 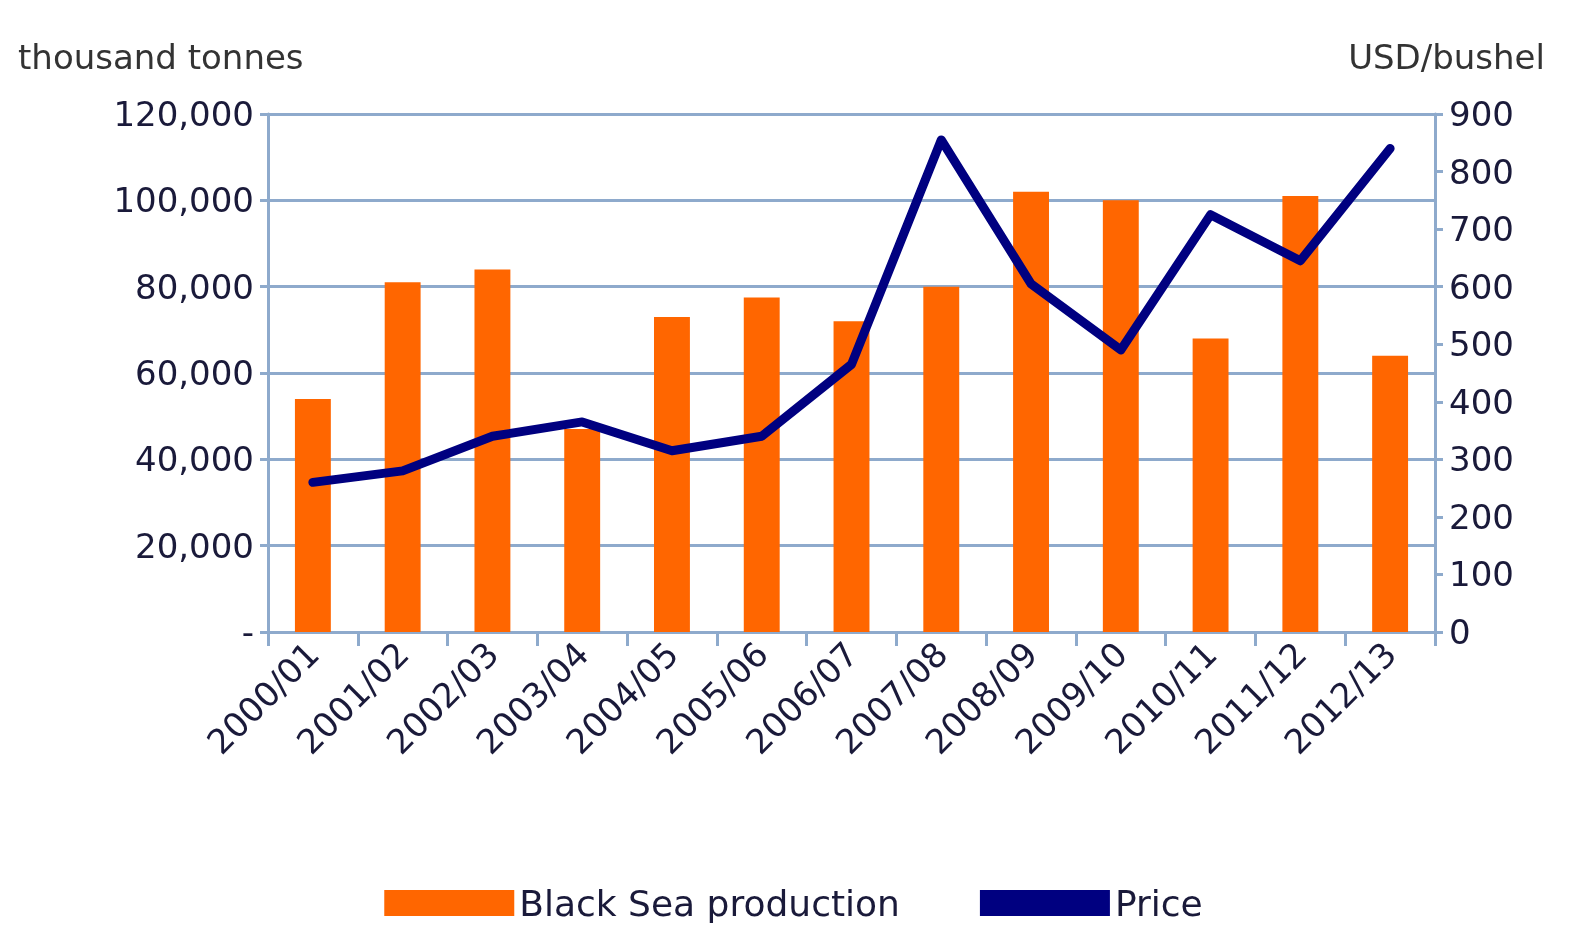 What do you see at coordinates (194, 373) in the screenshot?
I see `y-tick-label: 60,000` at bounding box center [194, 373].